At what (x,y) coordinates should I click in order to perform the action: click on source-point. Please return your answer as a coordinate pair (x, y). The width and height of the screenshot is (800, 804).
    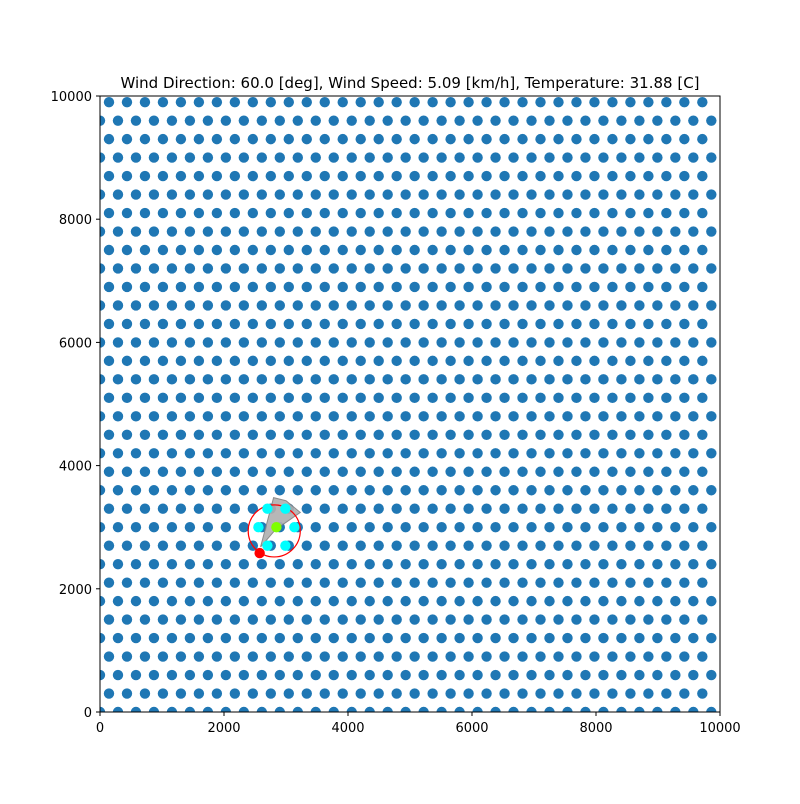
    Looking at the image, I should click on (259, 553).